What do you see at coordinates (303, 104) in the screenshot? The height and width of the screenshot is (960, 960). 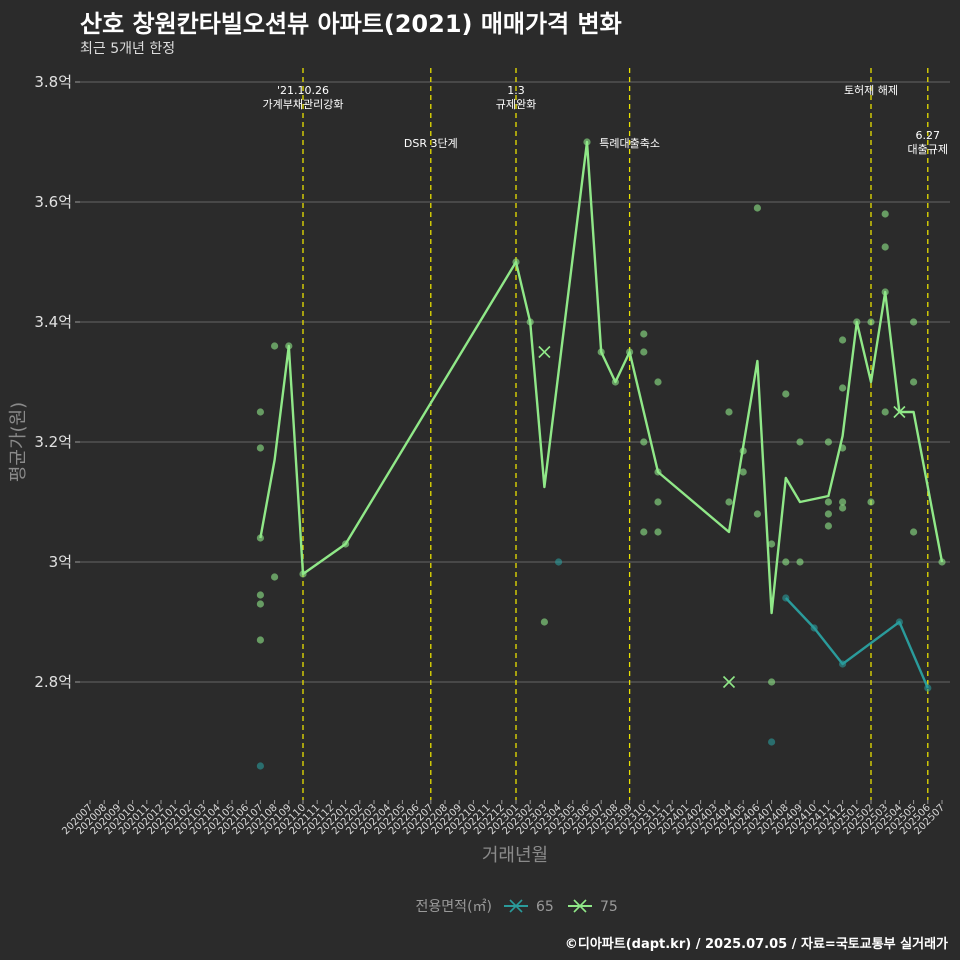 I see `event-label-line: 가계부채관리강화` at bounding box center [303, 104].